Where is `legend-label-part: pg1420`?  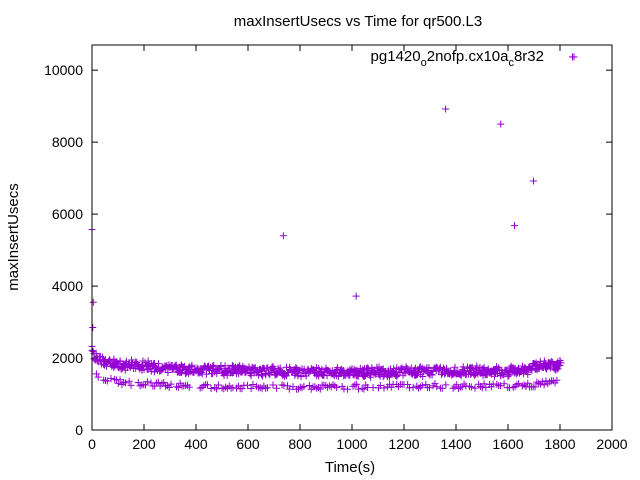
legend-label-part: pg1420 is located at coordinates (396, 56).